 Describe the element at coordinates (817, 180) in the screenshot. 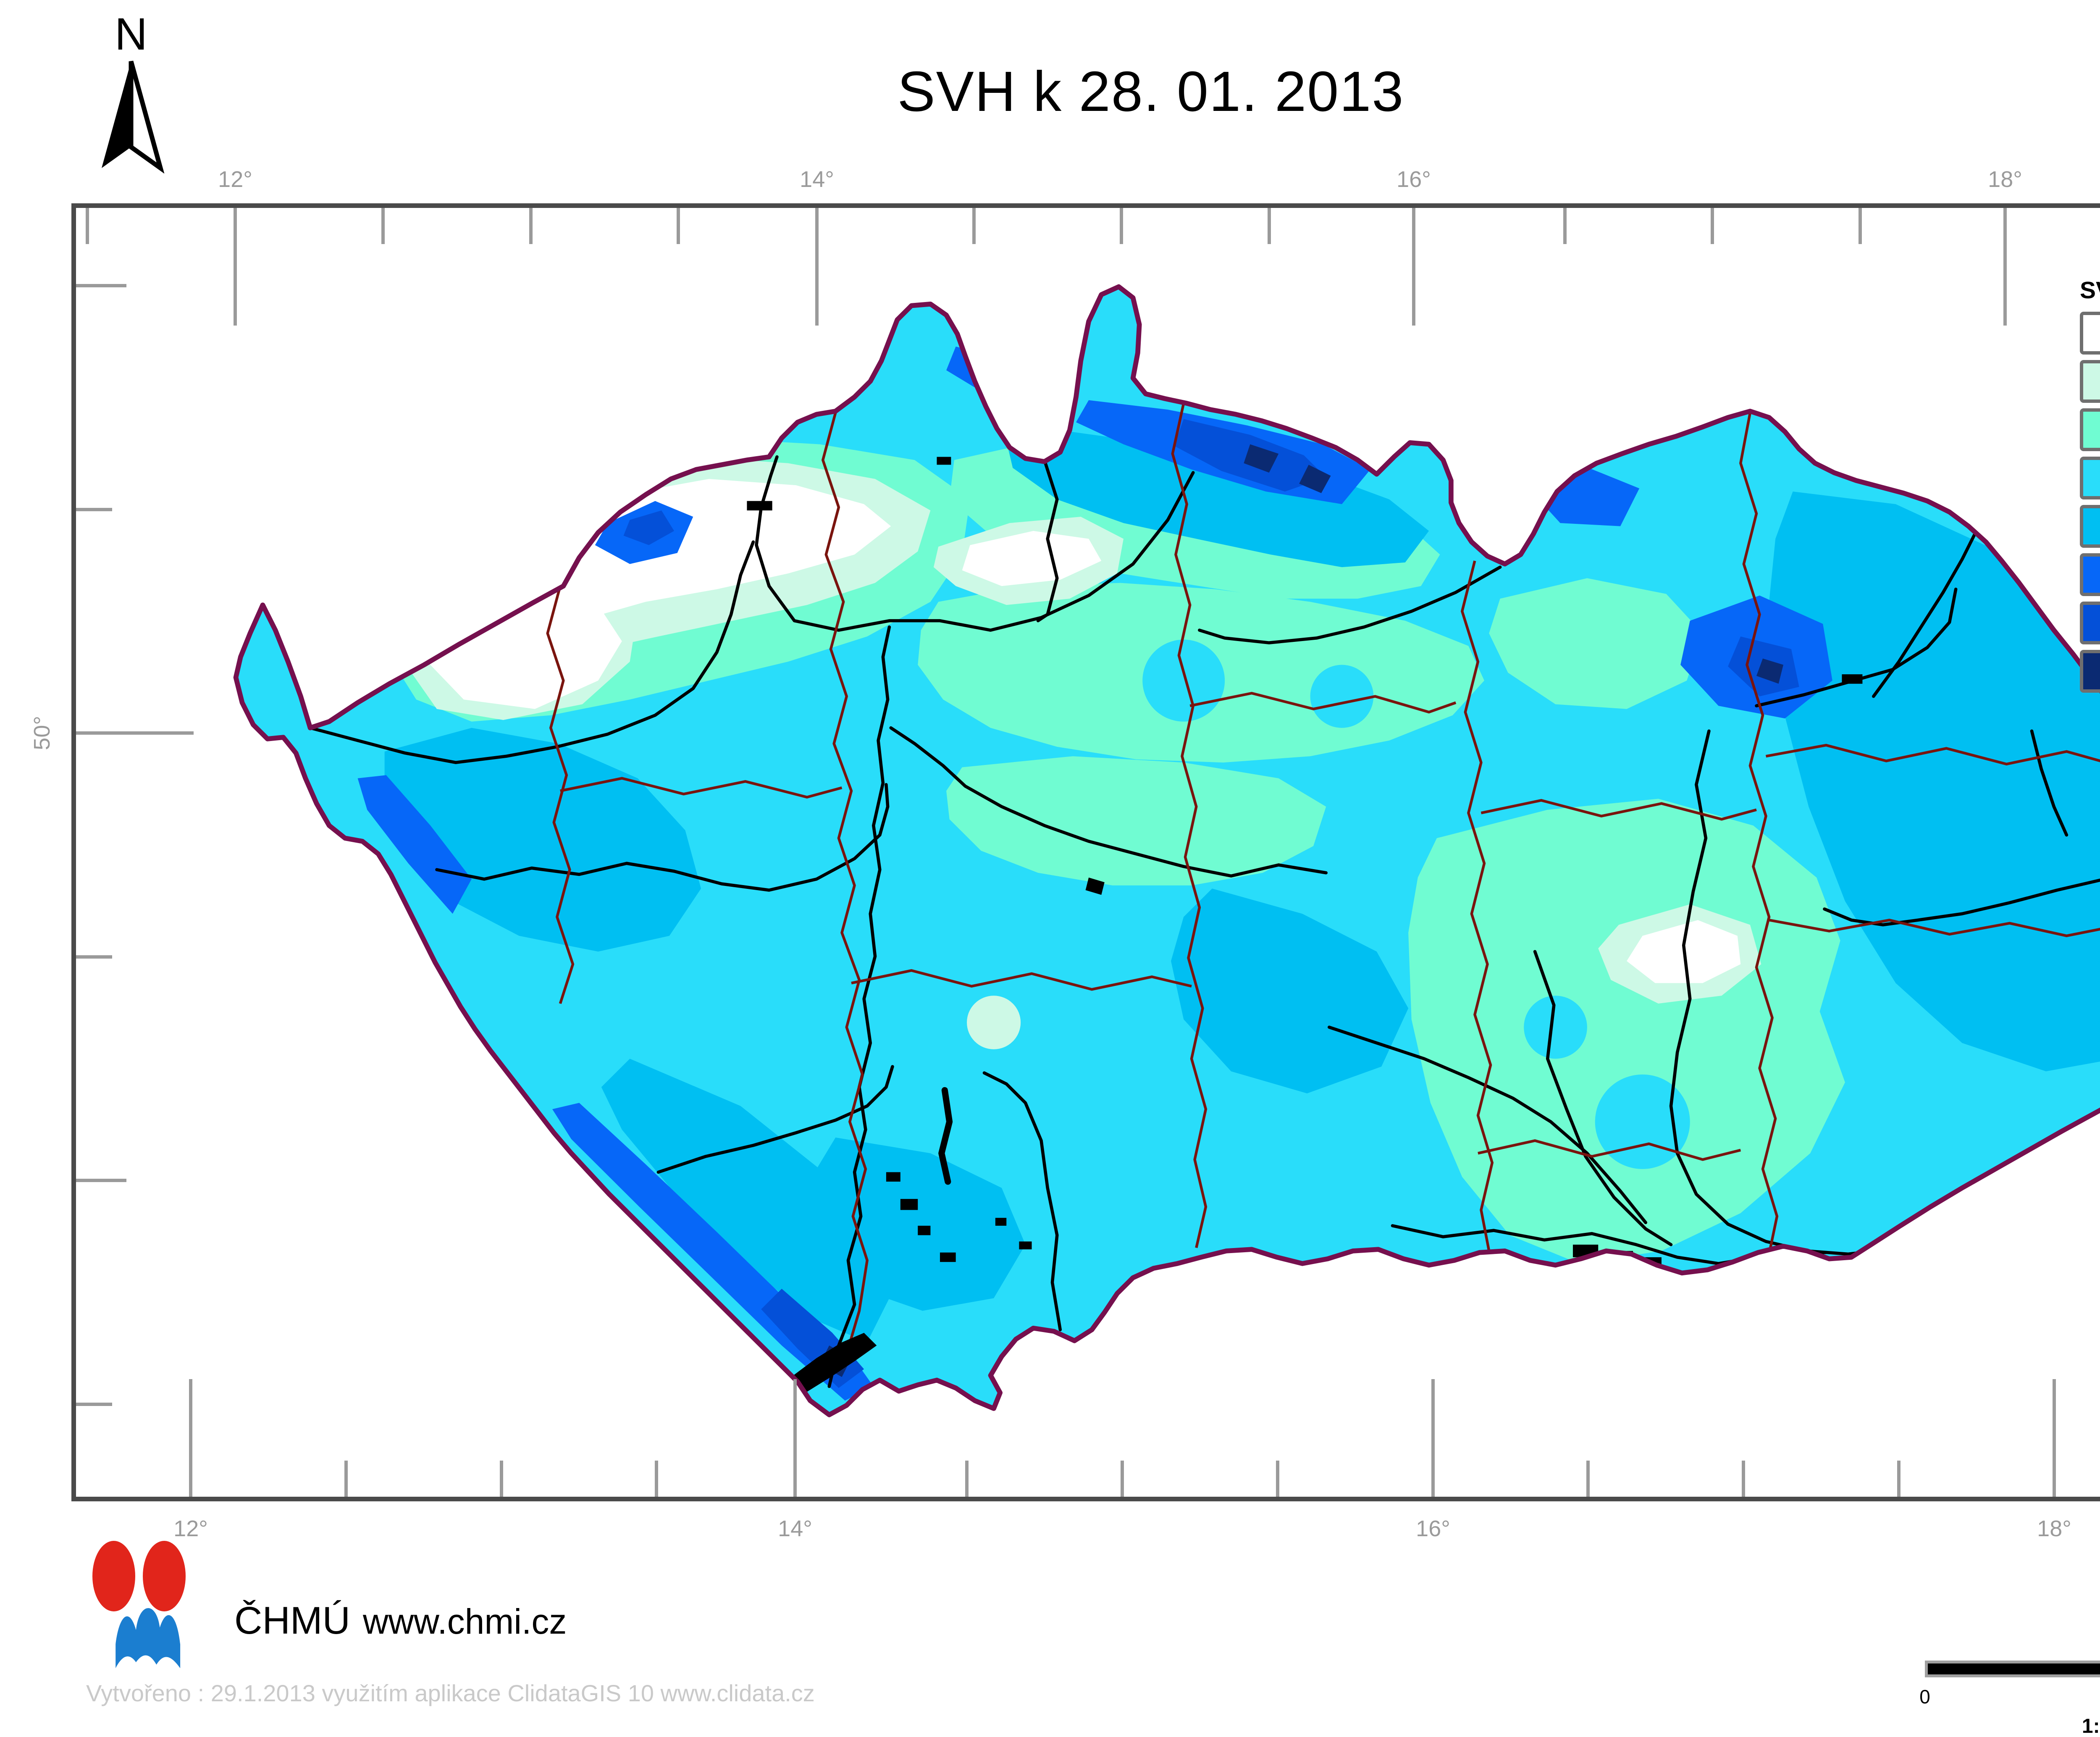

I see `meridian-label-top-14: 14°` at that location.